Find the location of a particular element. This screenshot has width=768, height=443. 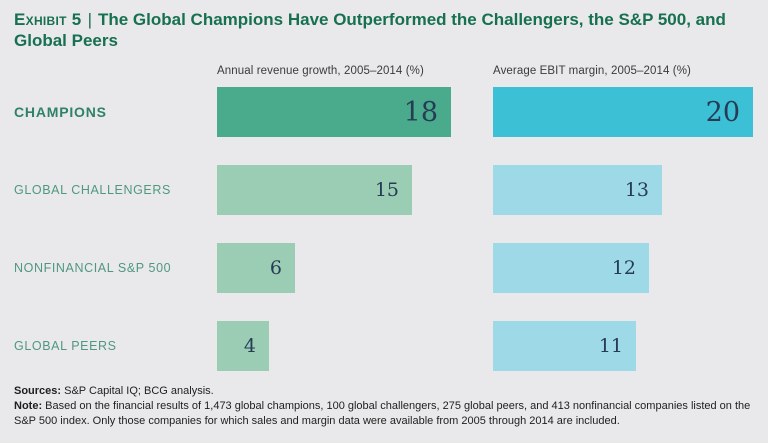

sources-line: Sources: S&P Capital IQ; BCG analysis. is located at coordinates (384, 391).